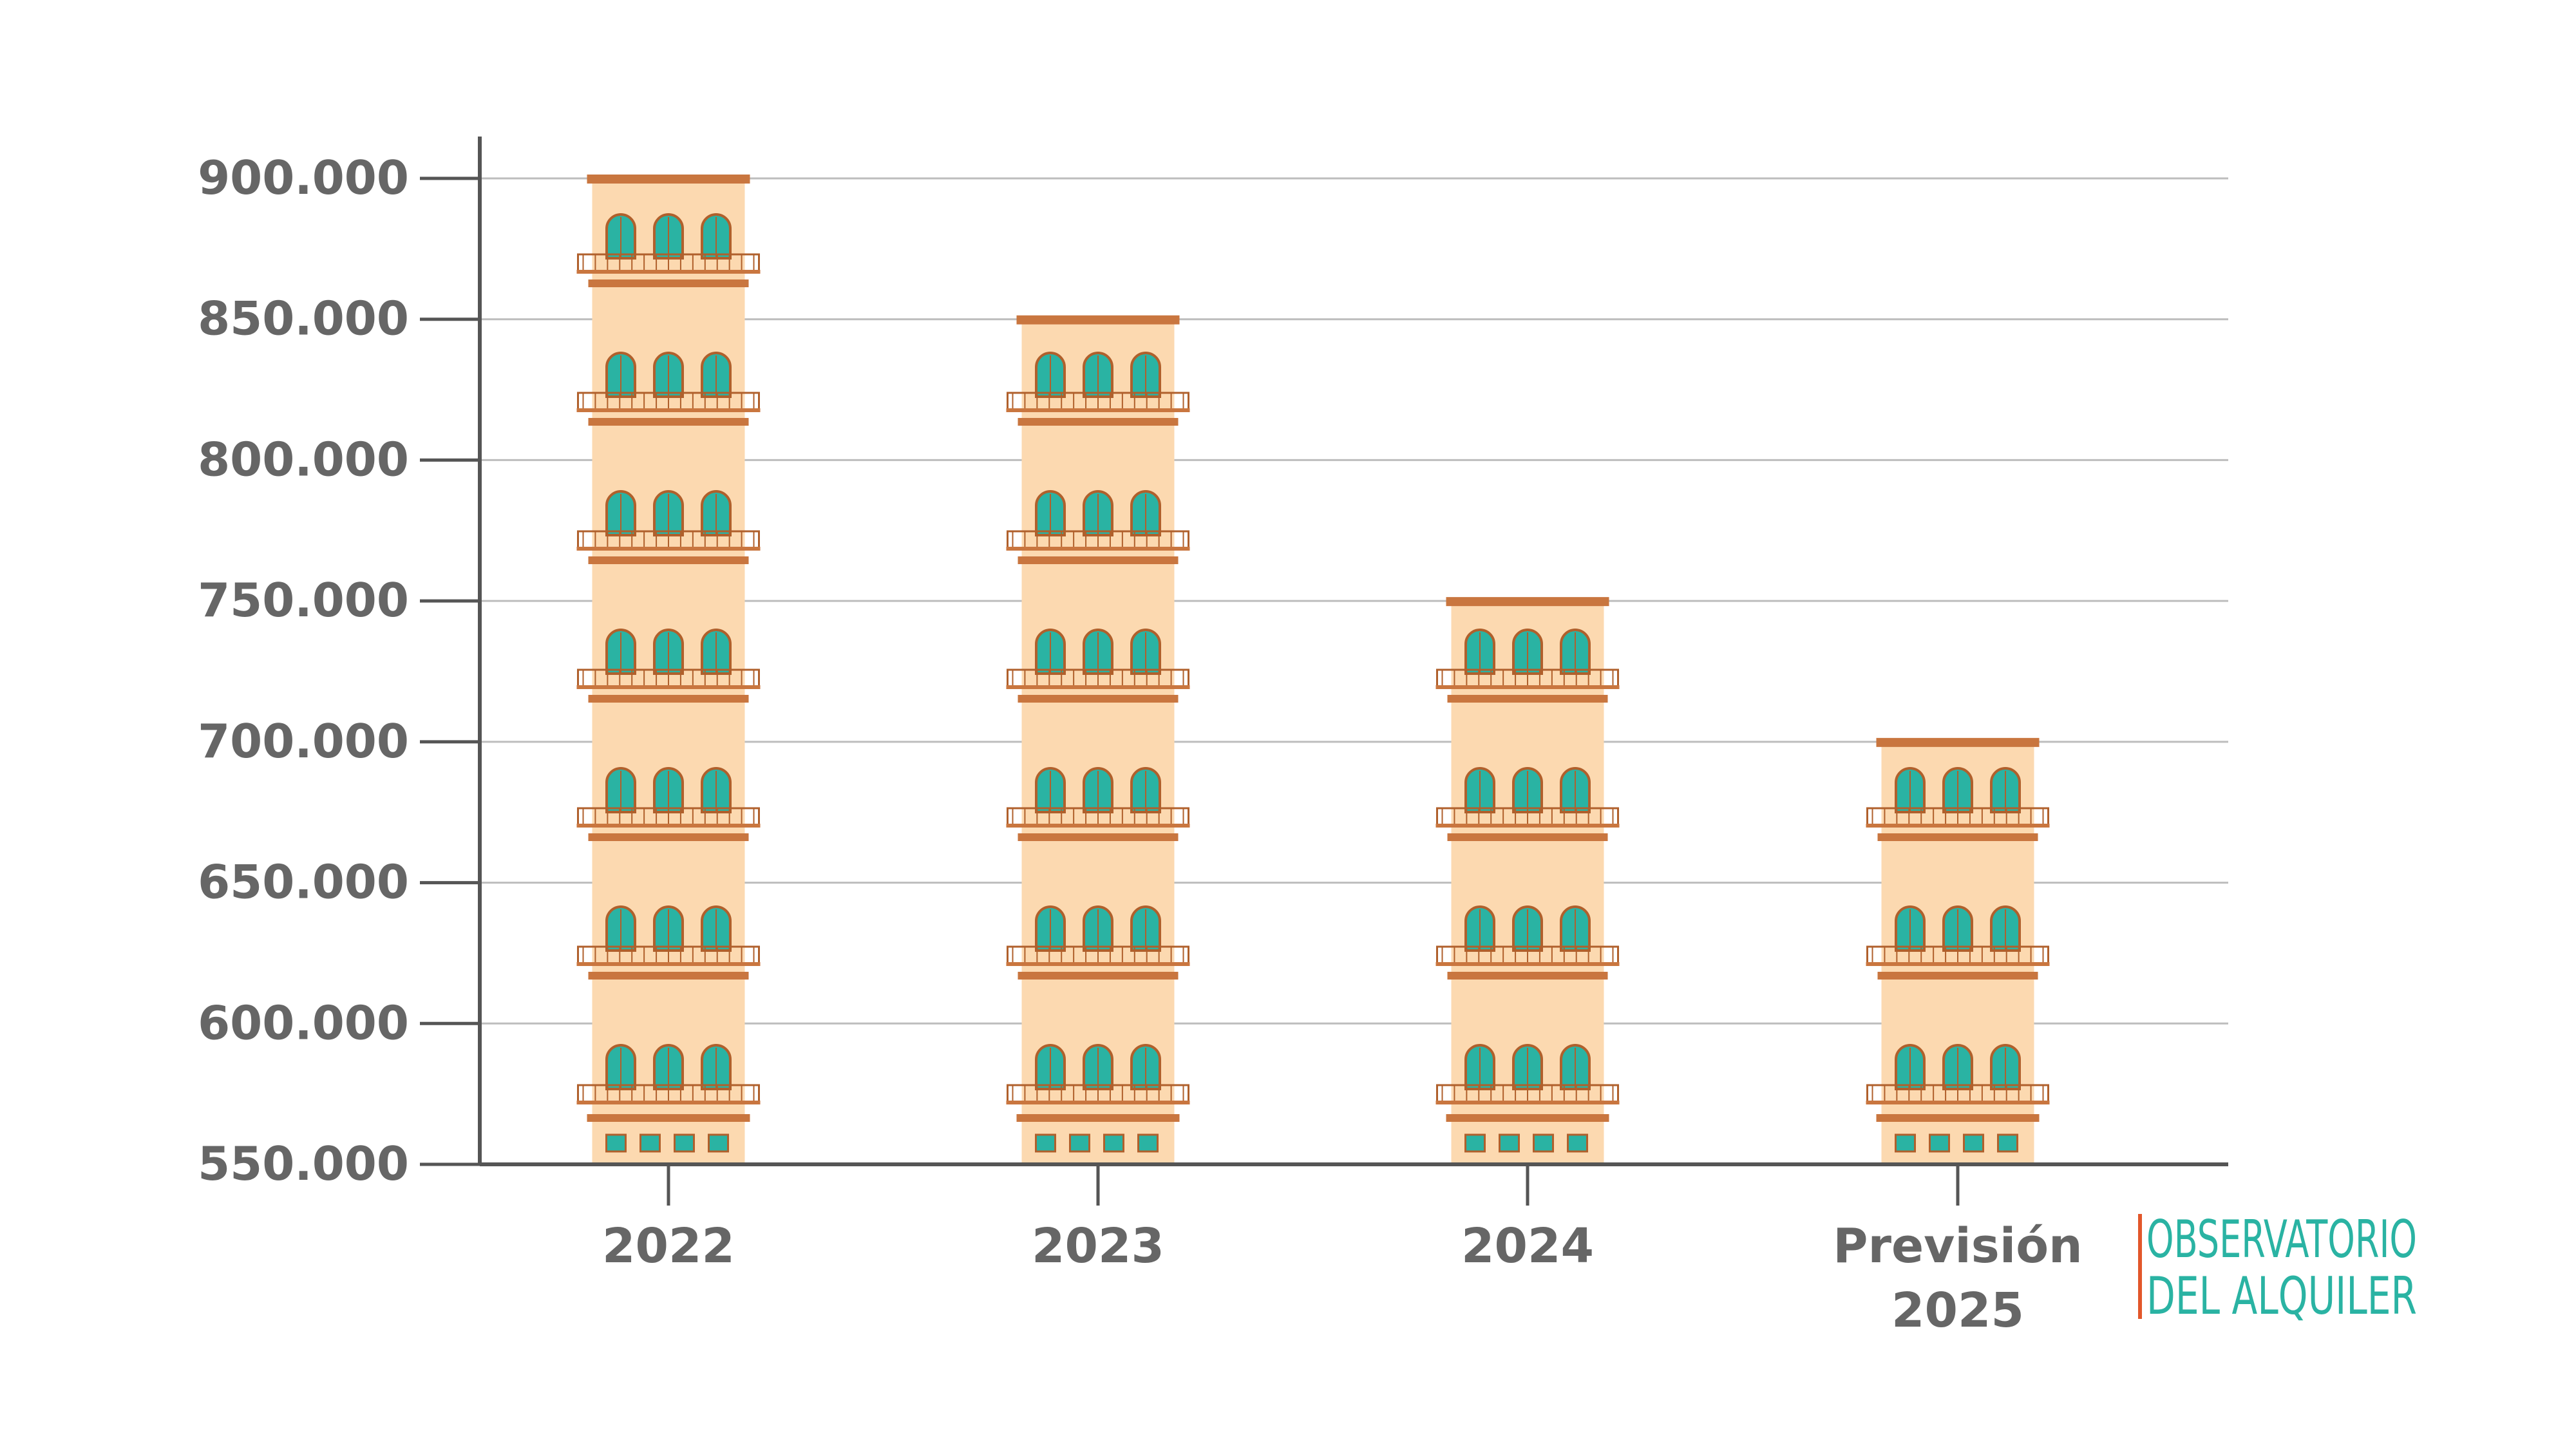 The image size is (2576, 1449). Describe the element at coordinates (1958, 1310) in the screenshot. I see `x-tick-label: 2025` at that location.